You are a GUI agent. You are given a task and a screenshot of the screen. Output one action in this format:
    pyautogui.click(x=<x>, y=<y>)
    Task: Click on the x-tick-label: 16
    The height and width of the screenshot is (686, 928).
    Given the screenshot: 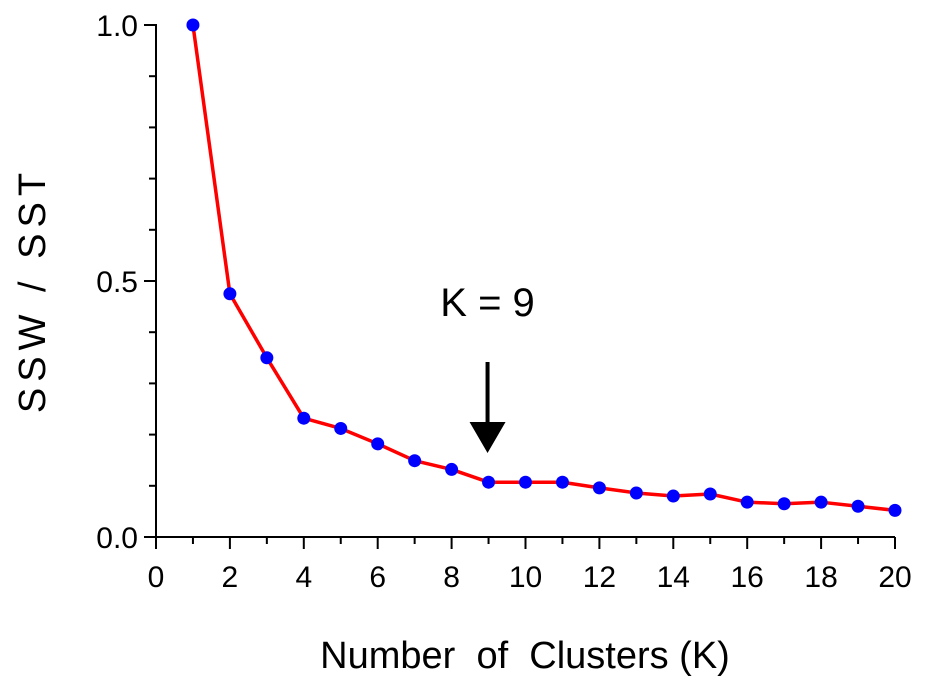 What is the action you would take?
    pyautogui.click(x=747, y=577)
    